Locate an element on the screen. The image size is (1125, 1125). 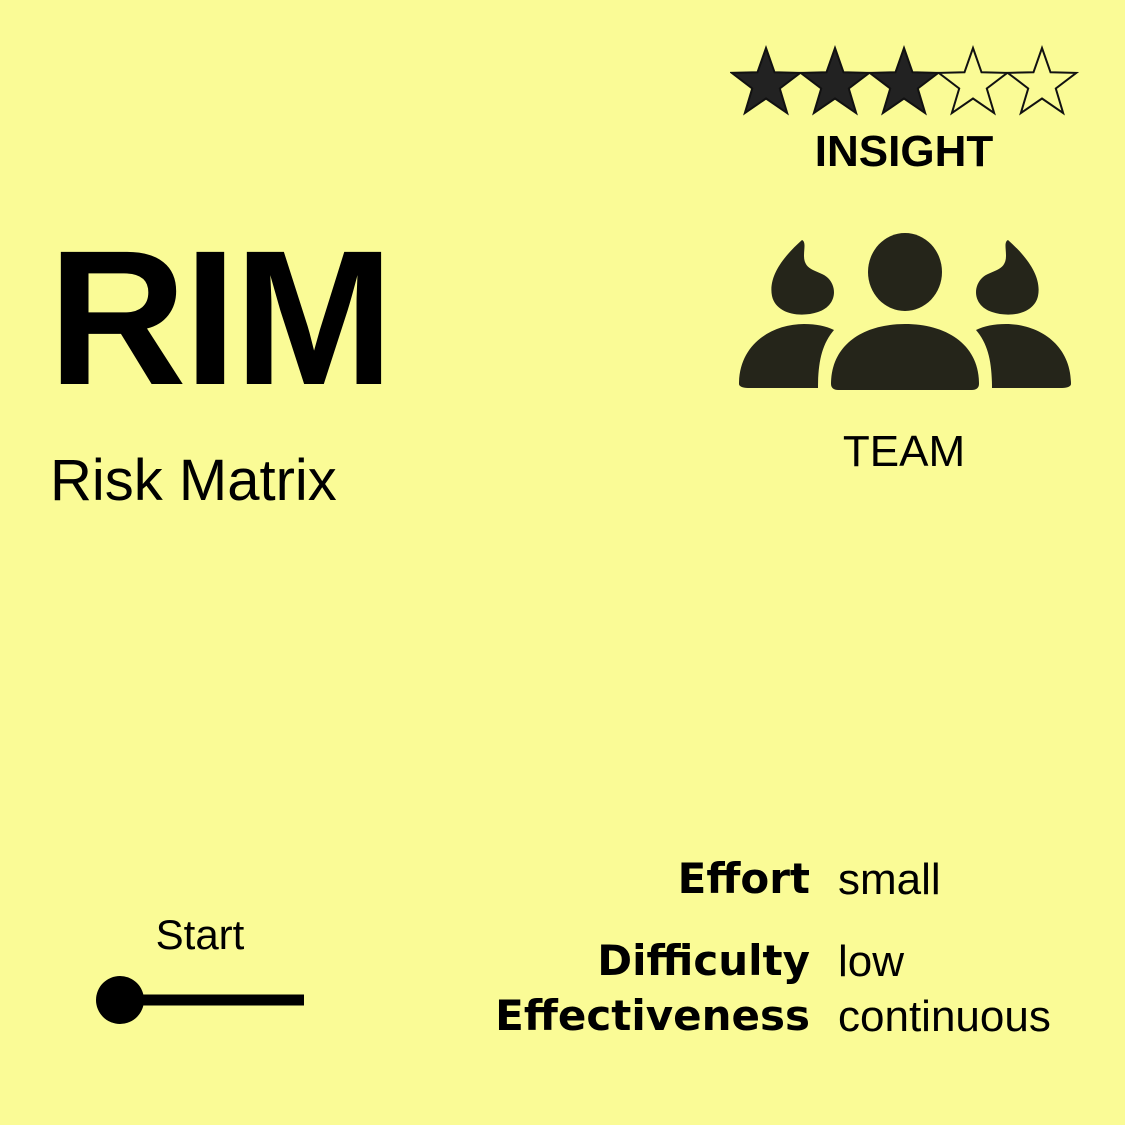
metric-label: Difficulty is located at coordinates (703, 960).